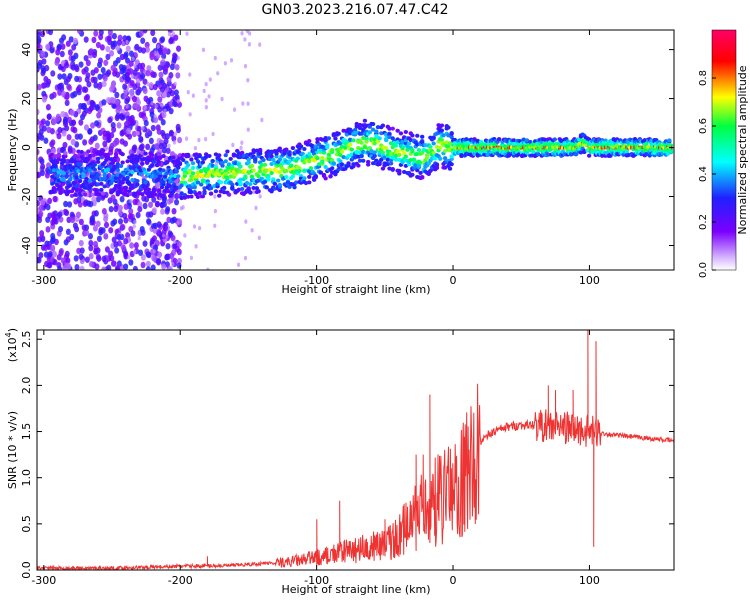 The image size is (750, 600). Describe the element at coordinates (43, 580) in the screenshot. I see `snr-xtick-label: -300` at that location.